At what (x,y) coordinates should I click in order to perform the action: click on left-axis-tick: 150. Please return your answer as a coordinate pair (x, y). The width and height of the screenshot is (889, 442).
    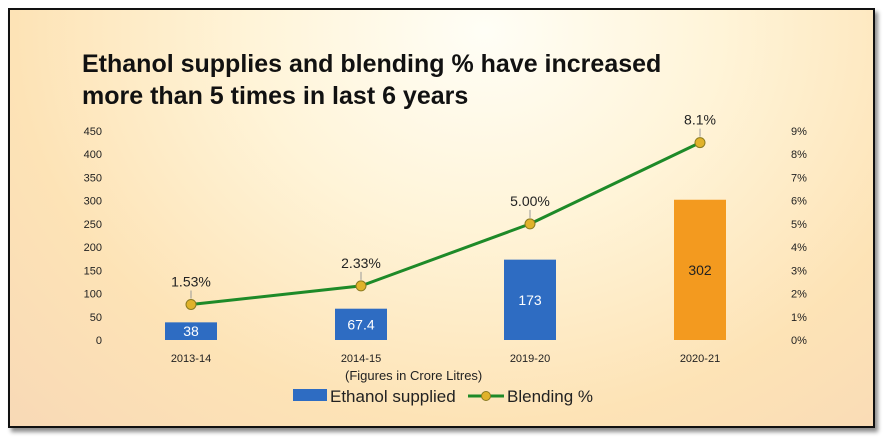
    Looking at the image, I should click on (93, 271).